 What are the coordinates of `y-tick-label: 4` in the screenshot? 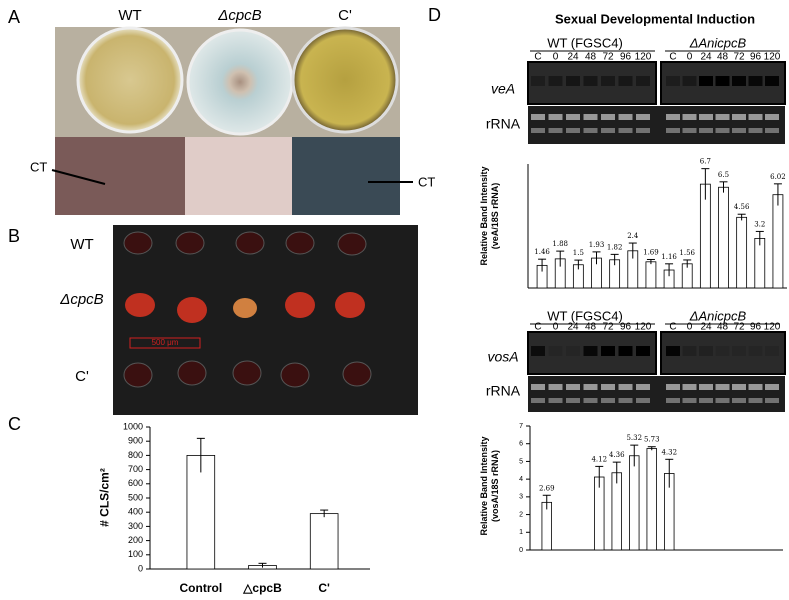 It's located at (521, 479).